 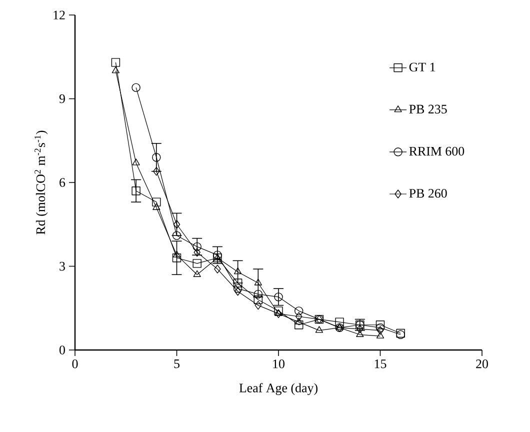 I want to click on legend-label: RRIM 600, so click(x=436, y=151).